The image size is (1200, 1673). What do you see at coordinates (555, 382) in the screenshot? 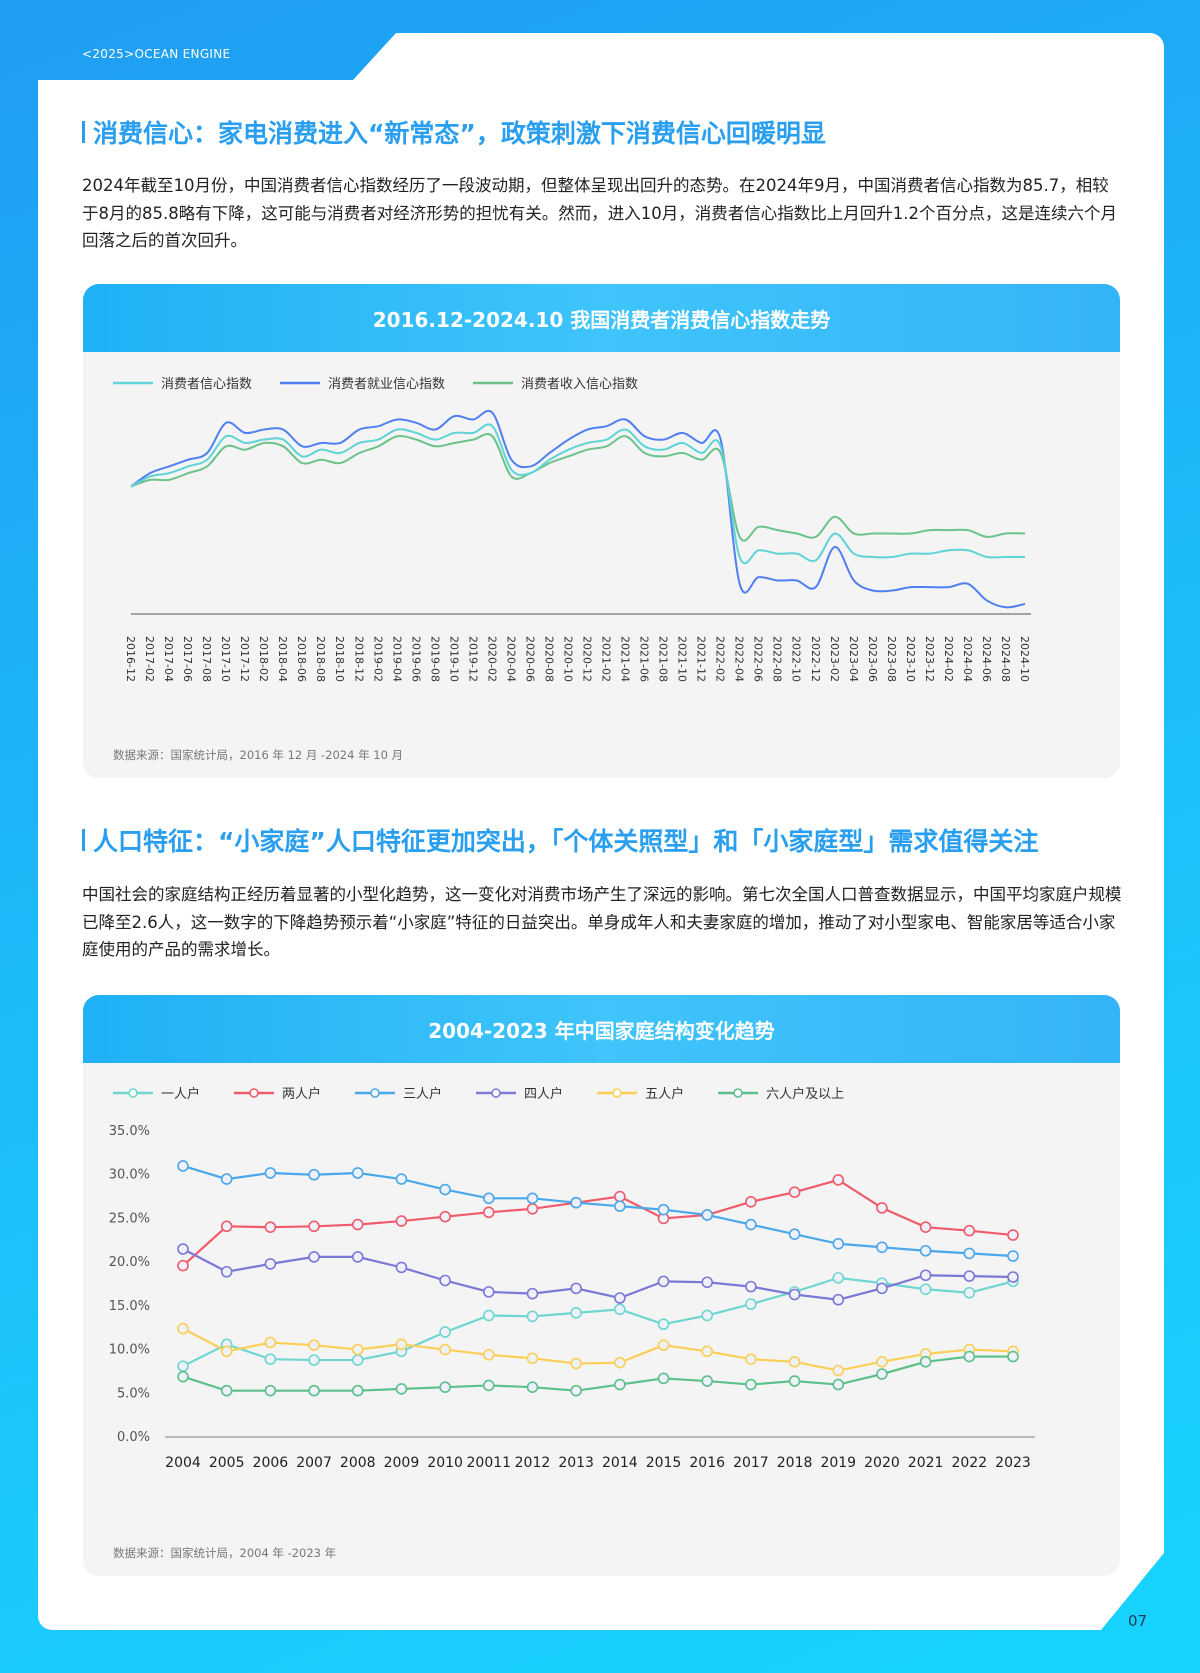
I see `legend-item: 消费者收入信心指数` at bounding box center [555, 382].